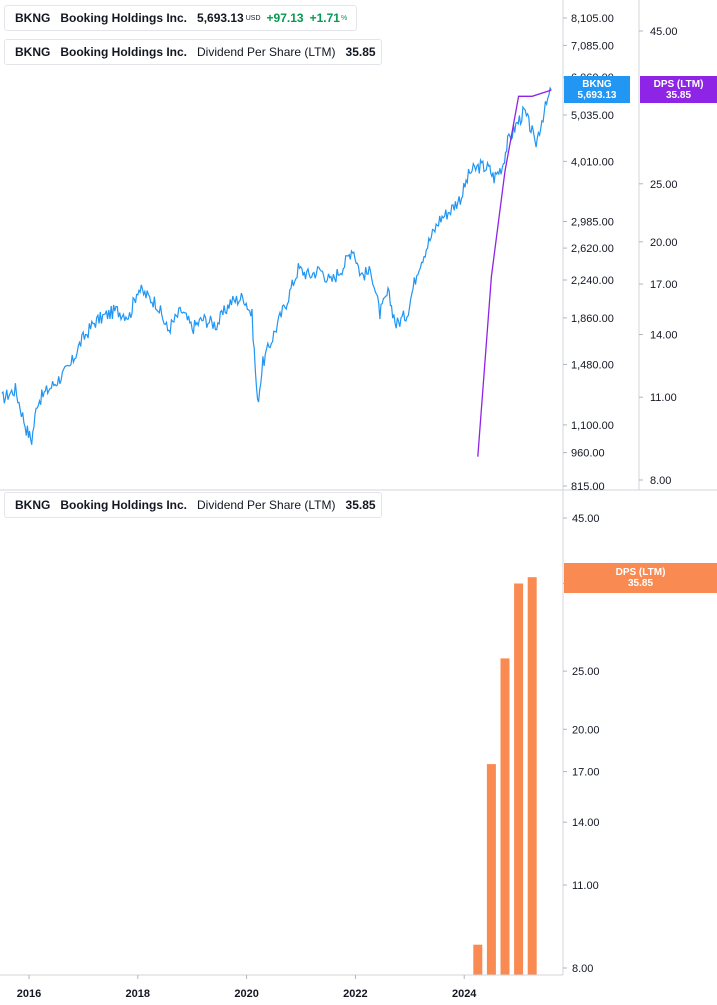 The image size is (717, 1005). I want to click on dps-top-tag-label: DPS (LTM), so click(678, 84).